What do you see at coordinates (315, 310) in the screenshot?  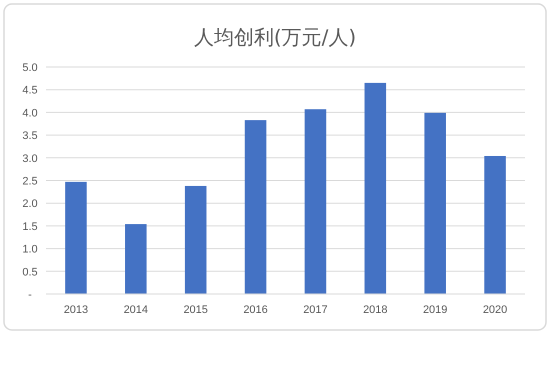 I see `x-tick-label: 2017` at bounding box center [315, 310].